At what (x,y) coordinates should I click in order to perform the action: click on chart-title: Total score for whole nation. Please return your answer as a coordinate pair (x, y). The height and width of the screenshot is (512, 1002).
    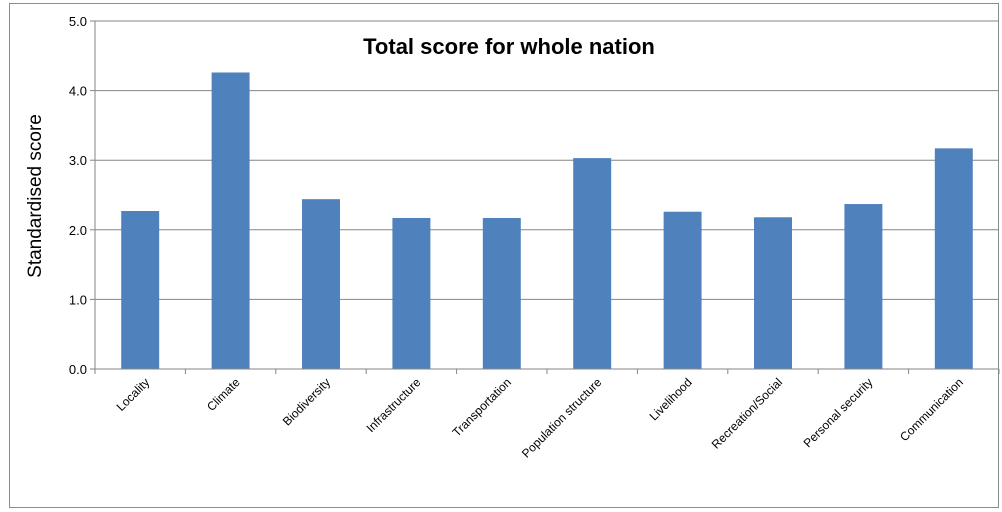
    Looking at the image, I should click on (509, 46).